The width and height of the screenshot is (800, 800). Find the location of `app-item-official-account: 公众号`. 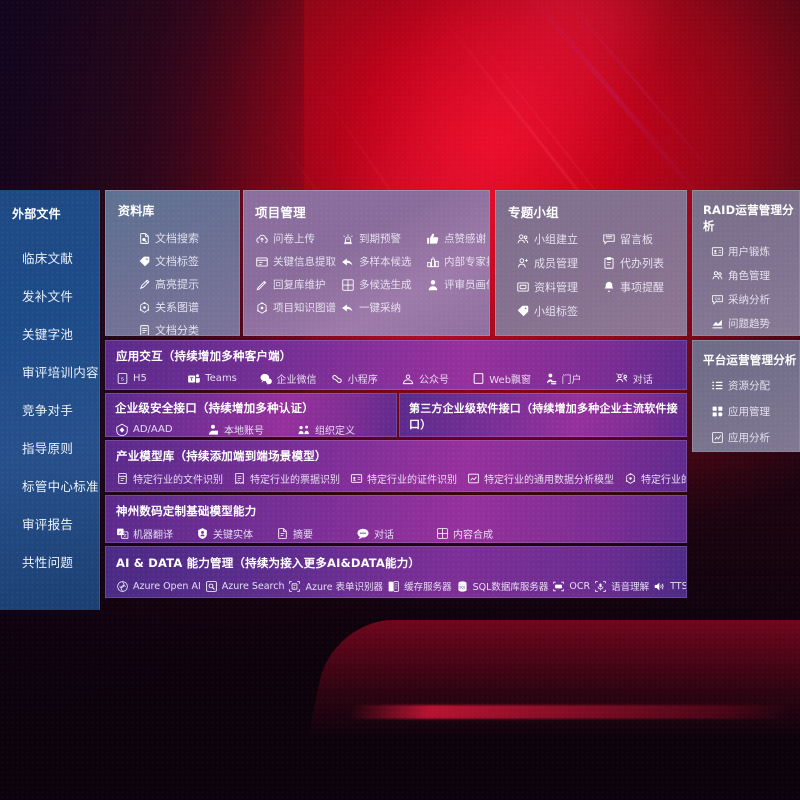

app-item-official-account: 公众号 is located at coordinates (436, 378).